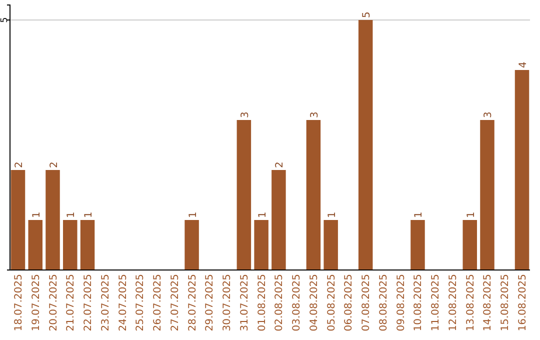 This screenshot has height=340, width=540. Describe the element at coordinates (314, 303) in the screenshot. I see `x-tick-label: 04.08.2025` at that location.